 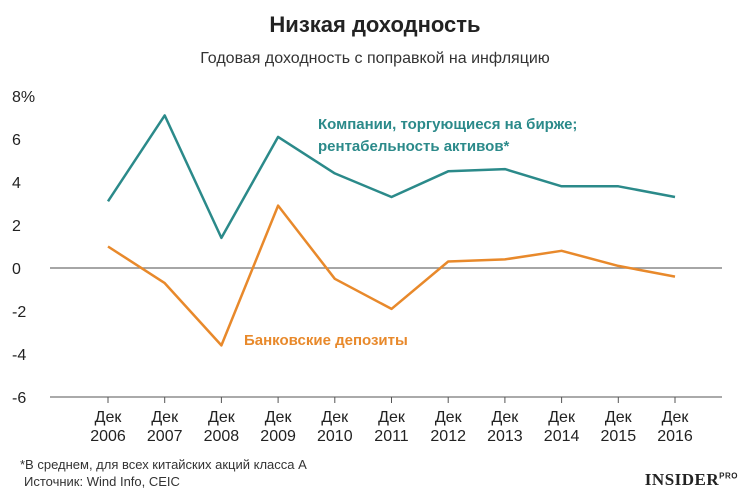 I want to click on y-tick-label: 2, so click(x=16, y=226).